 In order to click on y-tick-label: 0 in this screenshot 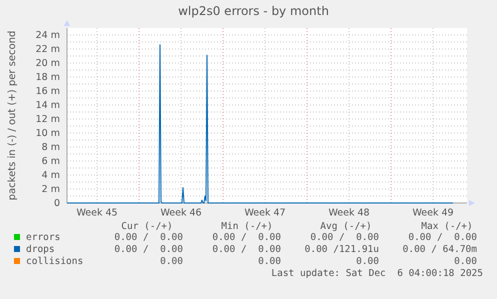, I will do `click(57, 204)`.